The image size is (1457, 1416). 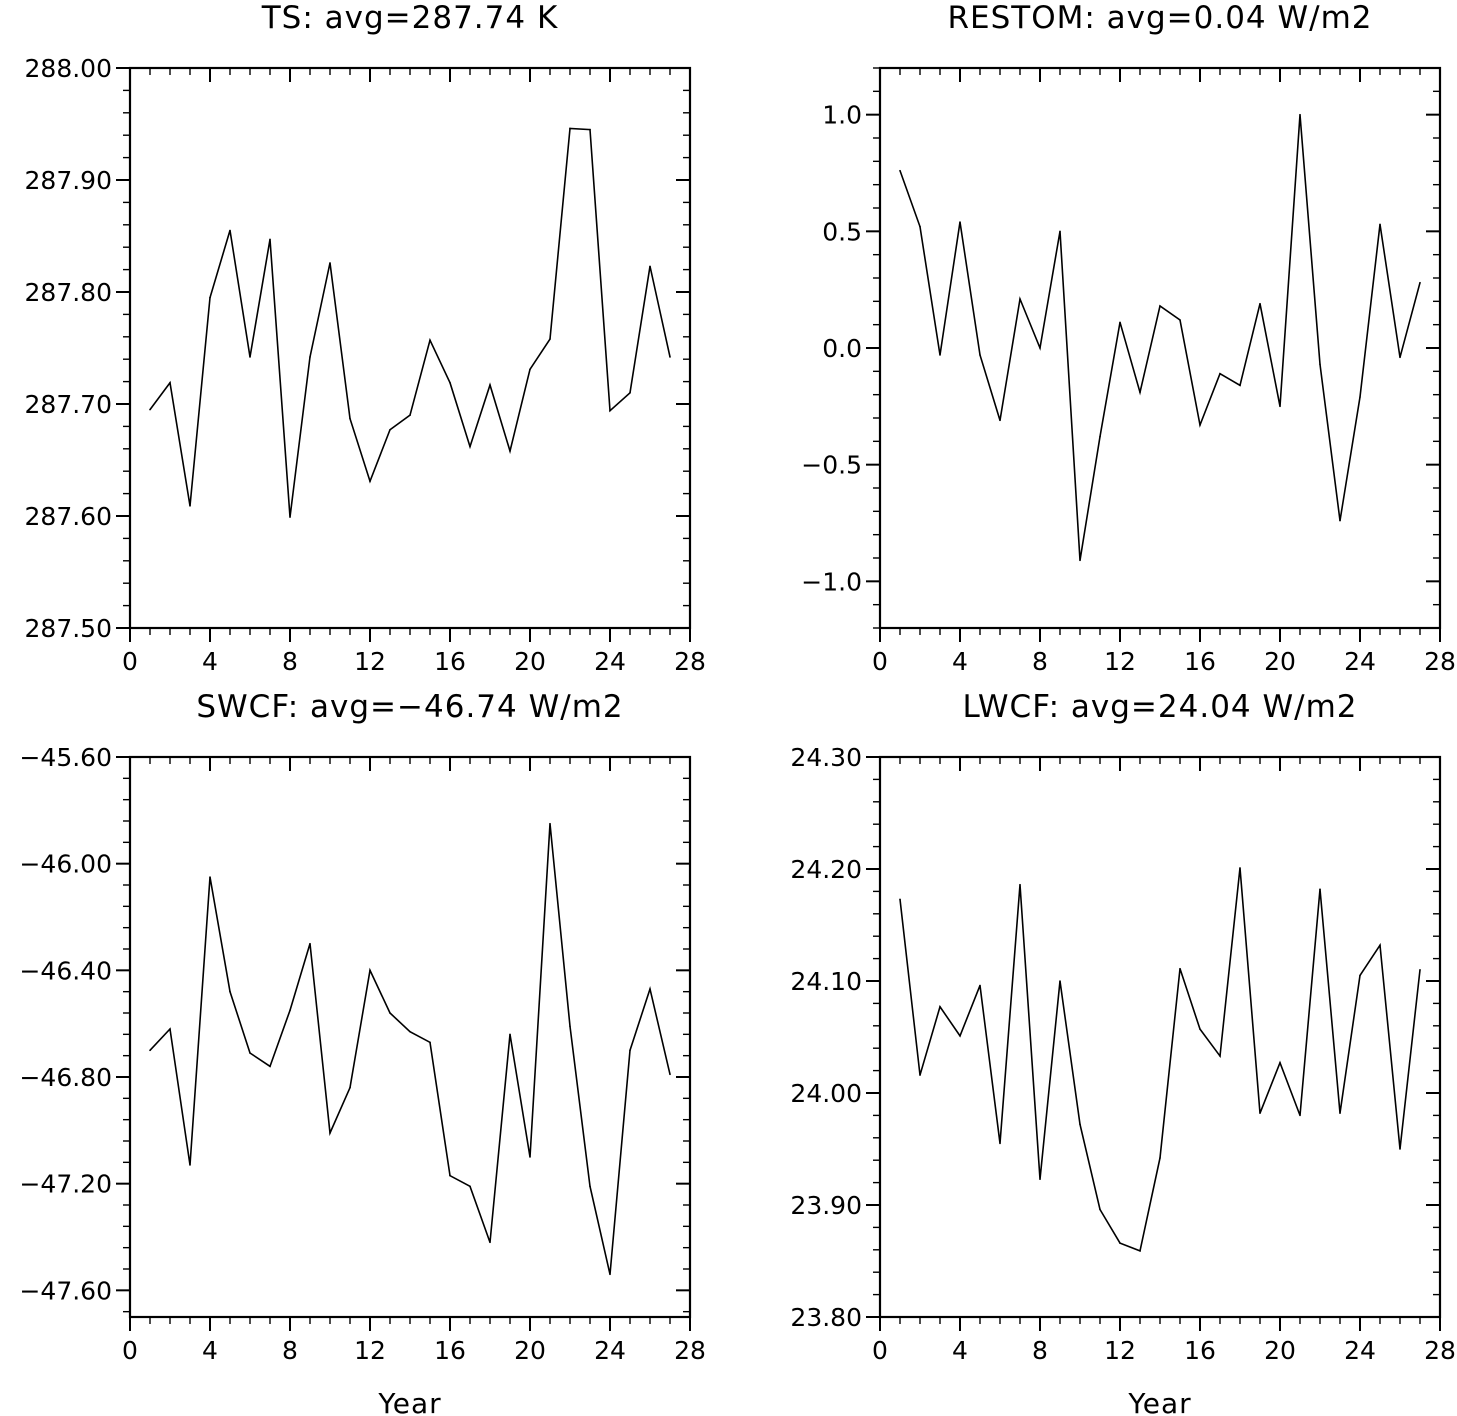 What do you see at coordinates (68, 516) in the screenshot?
I see `y-tick-label: 287.60` at bounding box center [68, 516].